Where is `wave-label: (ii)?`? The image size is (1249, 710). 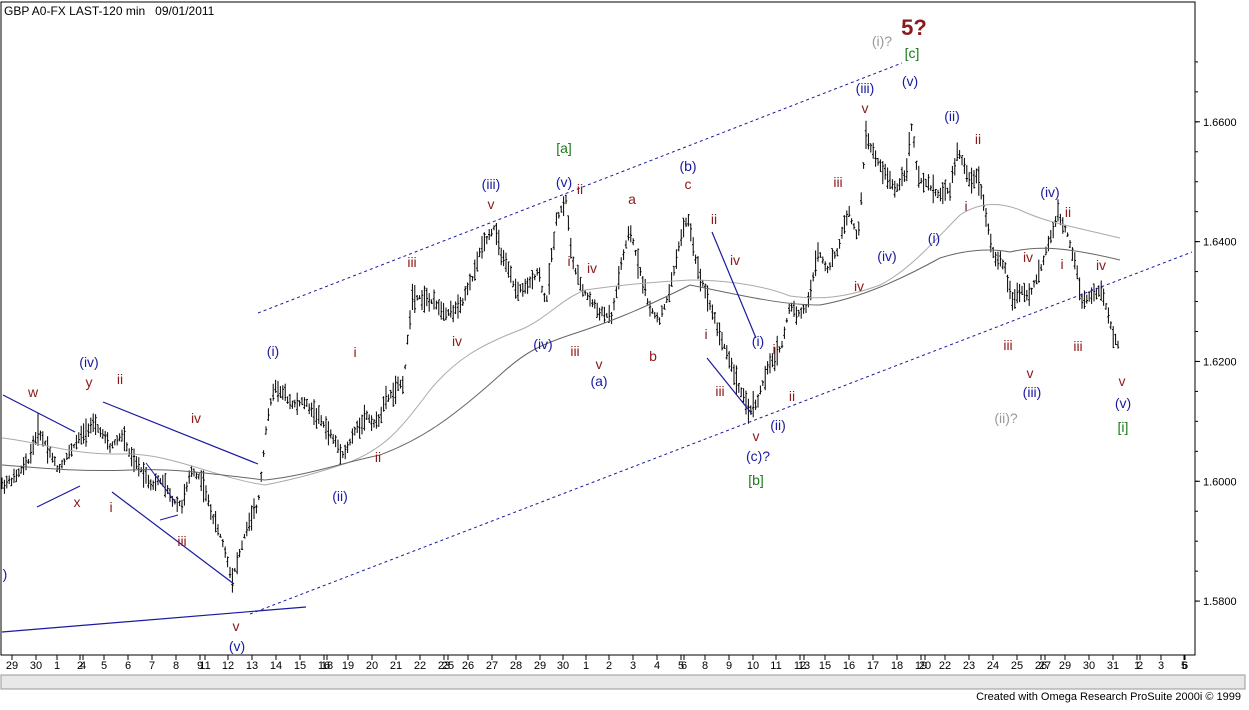
wave-label: (ii)? is located at coordinates (1006, 418).